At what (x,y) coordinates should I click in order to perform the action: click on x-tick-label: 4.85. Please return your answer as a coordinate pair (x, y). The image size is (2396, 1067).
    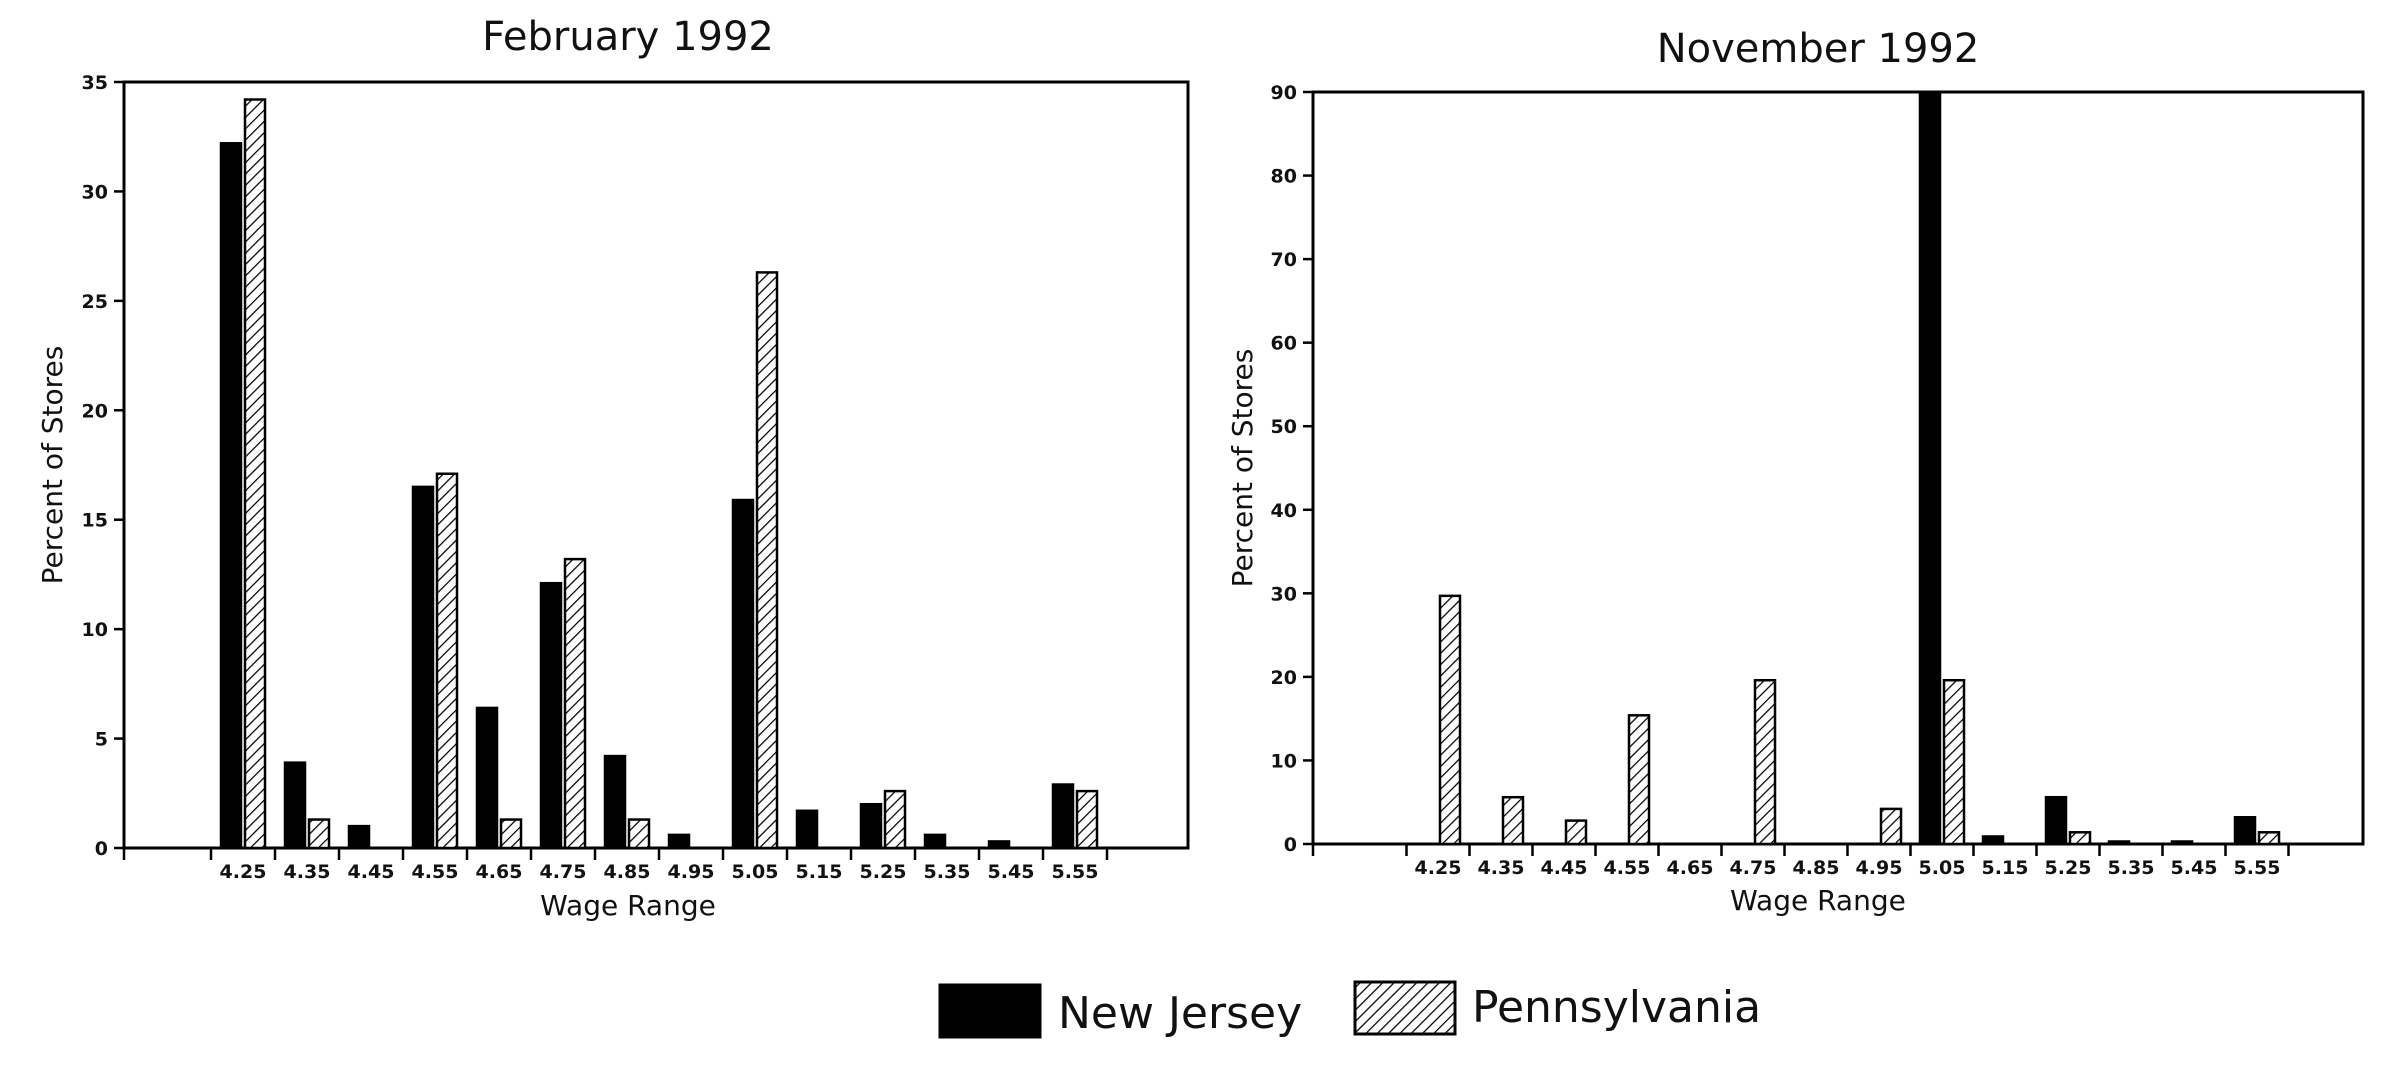
    Looking at the image, I should click on (1816, 868).